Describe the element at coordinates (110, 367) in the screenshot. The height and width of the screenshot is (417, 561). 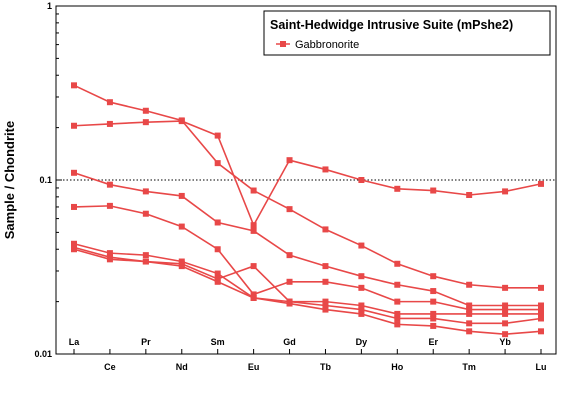
I see `x-tick-label-ce: Ce` at that location.